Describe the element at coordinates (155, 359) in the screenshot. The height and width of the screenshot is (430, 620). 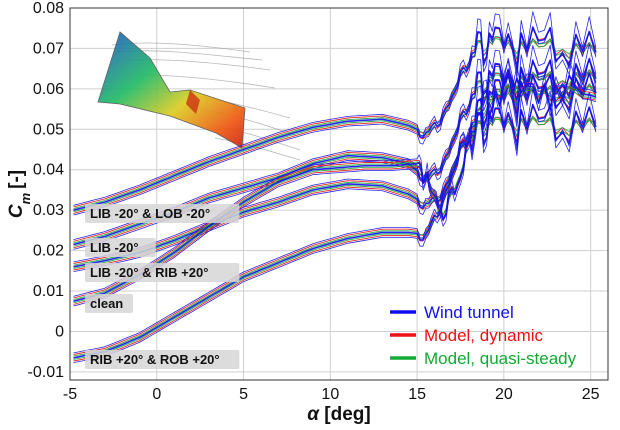
I see `config-label: RIB +20° & ROB +20°` at that location.